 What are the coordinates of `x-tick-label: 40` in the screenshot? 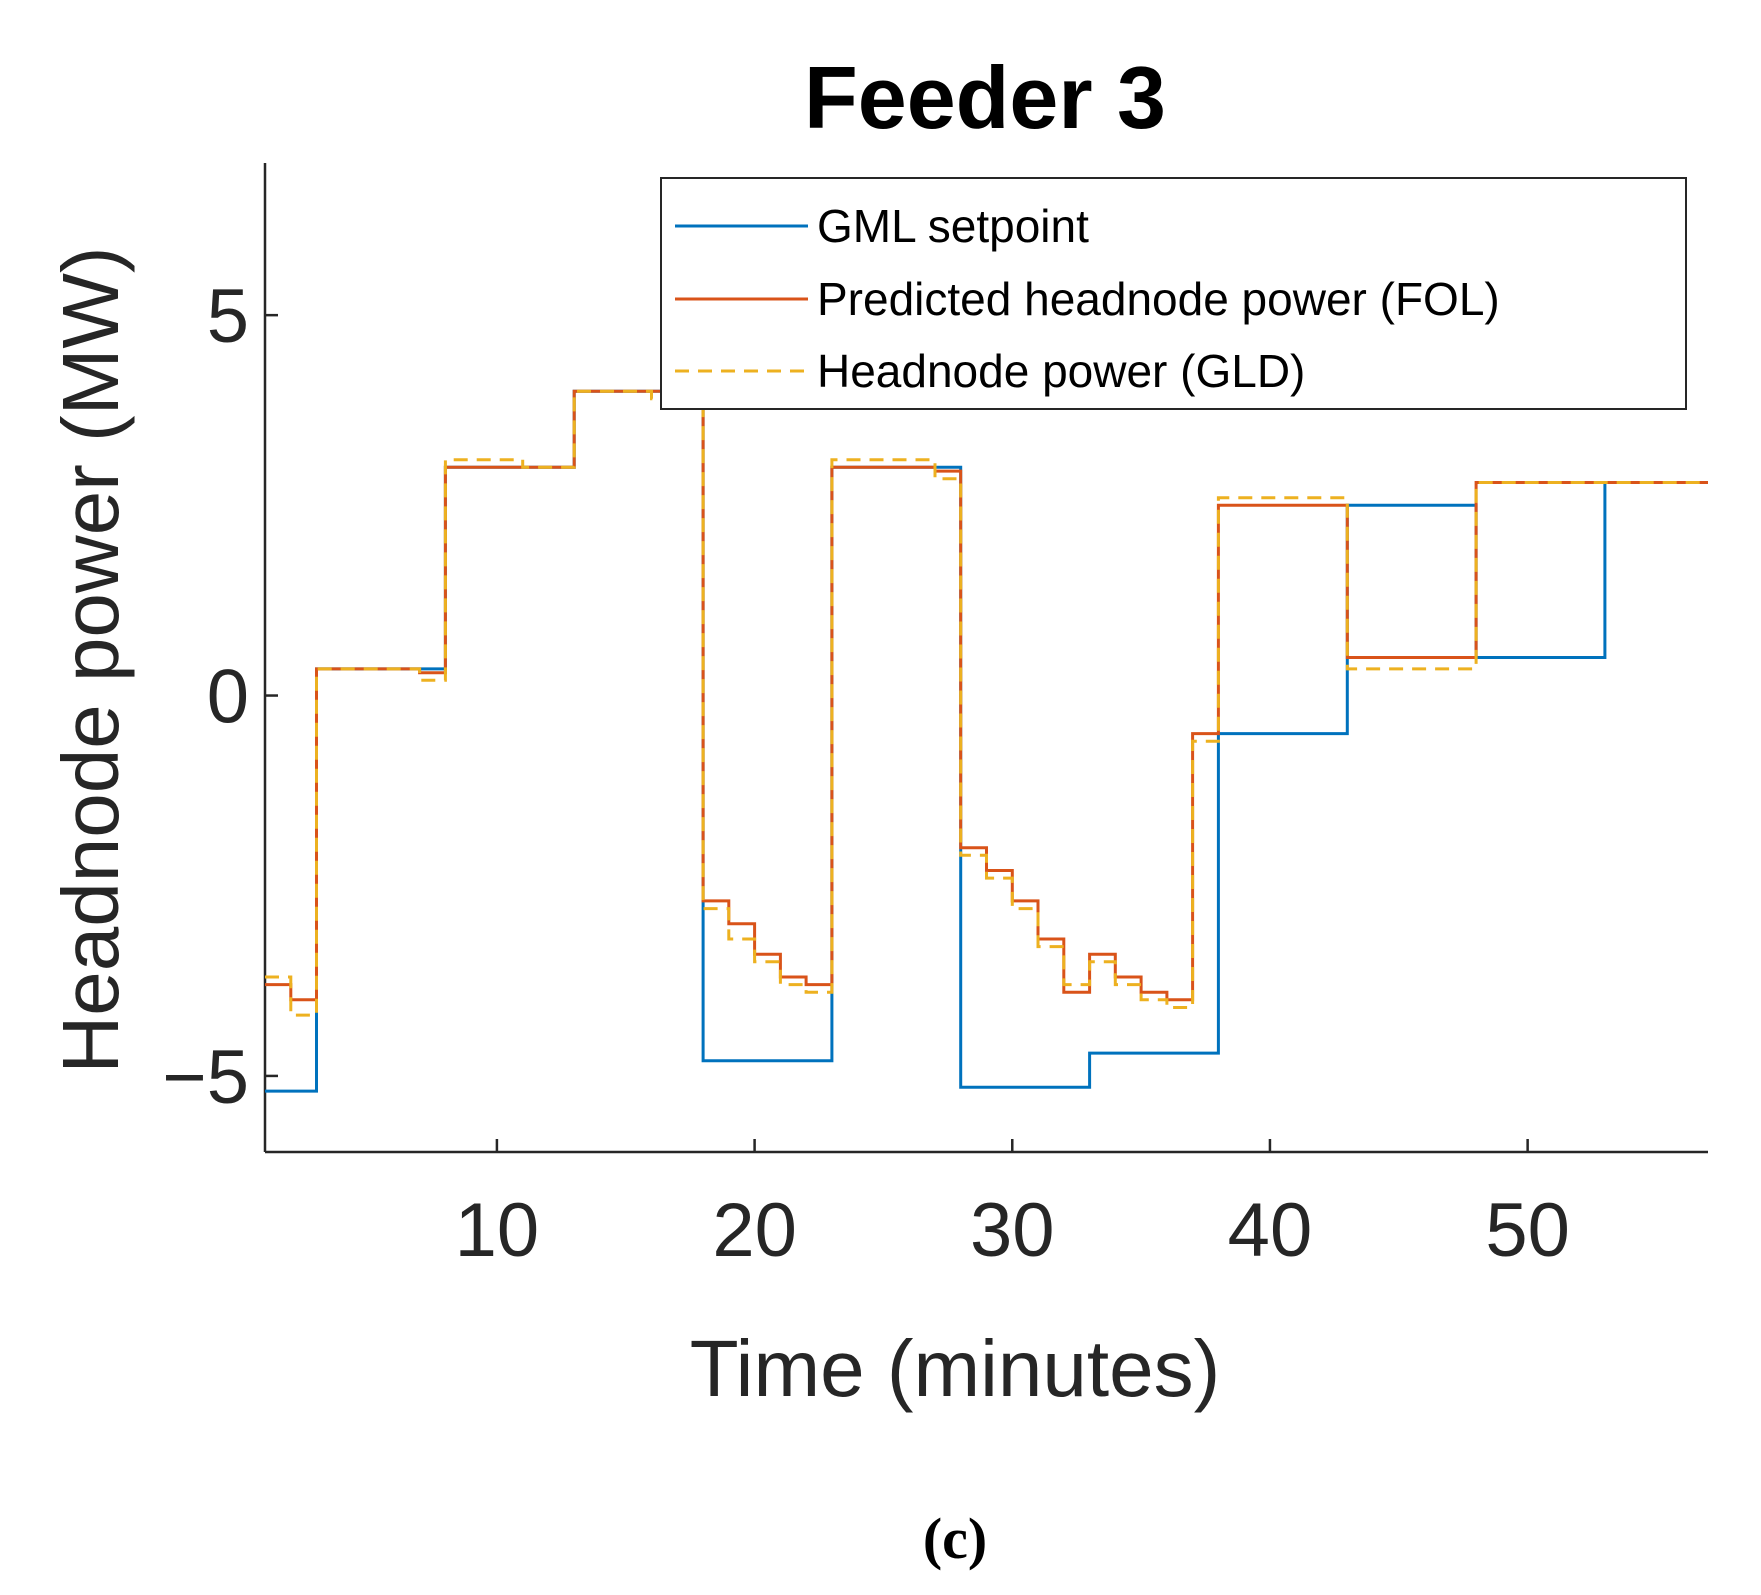 It's located at (1270, 1230).